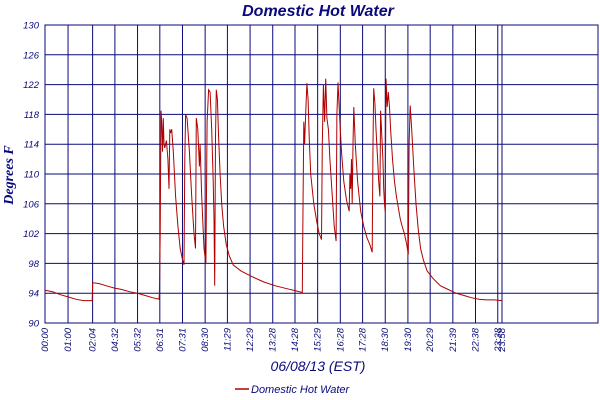  Describe the element at coordinates (31, 234) in the screenshot. I see `y-tick-label: 102` at that location.